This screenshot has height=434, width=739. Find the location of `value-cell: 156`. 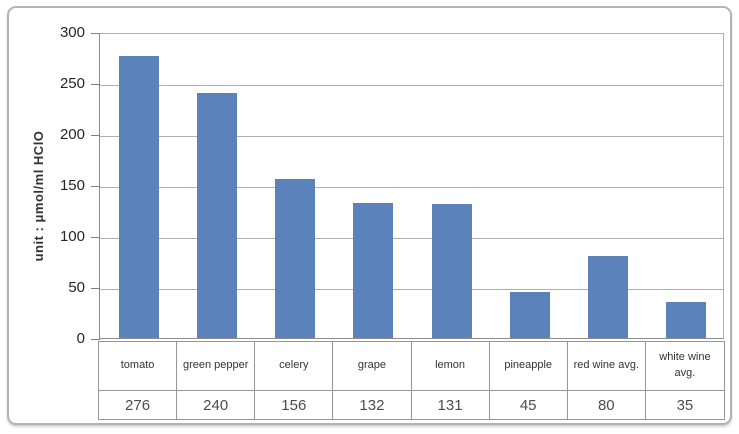

value-cell: 156 is located at coordinates (294, 405).